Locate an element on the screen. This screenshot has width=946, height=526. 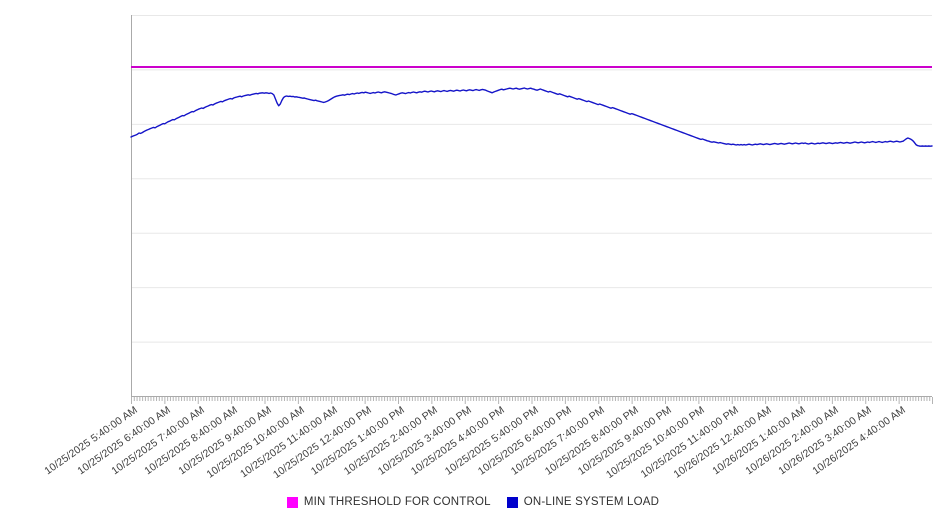
legend-item-min-threshold: MIN THRESHOLD FOR CONTROL is located at coordinates (388, 502).